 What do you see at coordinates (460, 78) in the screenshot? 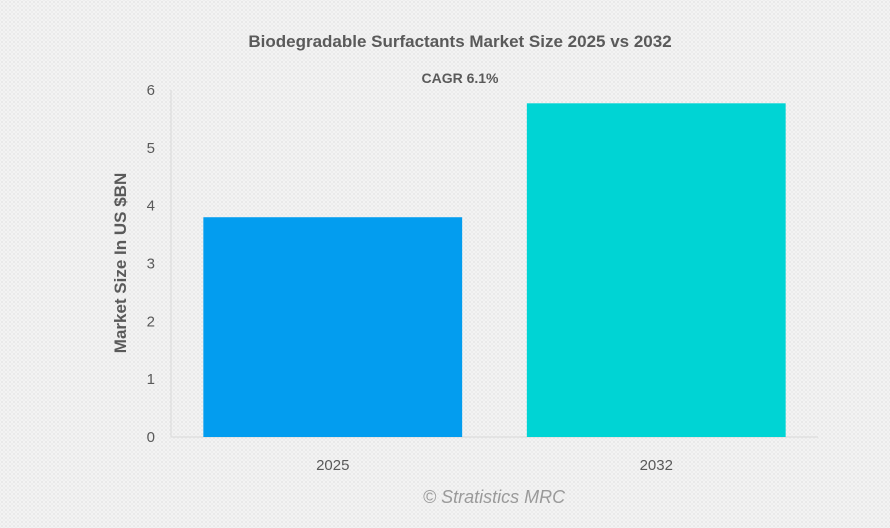
I see `chart-subtitle: CAGR 6.1%` at bounding box center [460, 78].